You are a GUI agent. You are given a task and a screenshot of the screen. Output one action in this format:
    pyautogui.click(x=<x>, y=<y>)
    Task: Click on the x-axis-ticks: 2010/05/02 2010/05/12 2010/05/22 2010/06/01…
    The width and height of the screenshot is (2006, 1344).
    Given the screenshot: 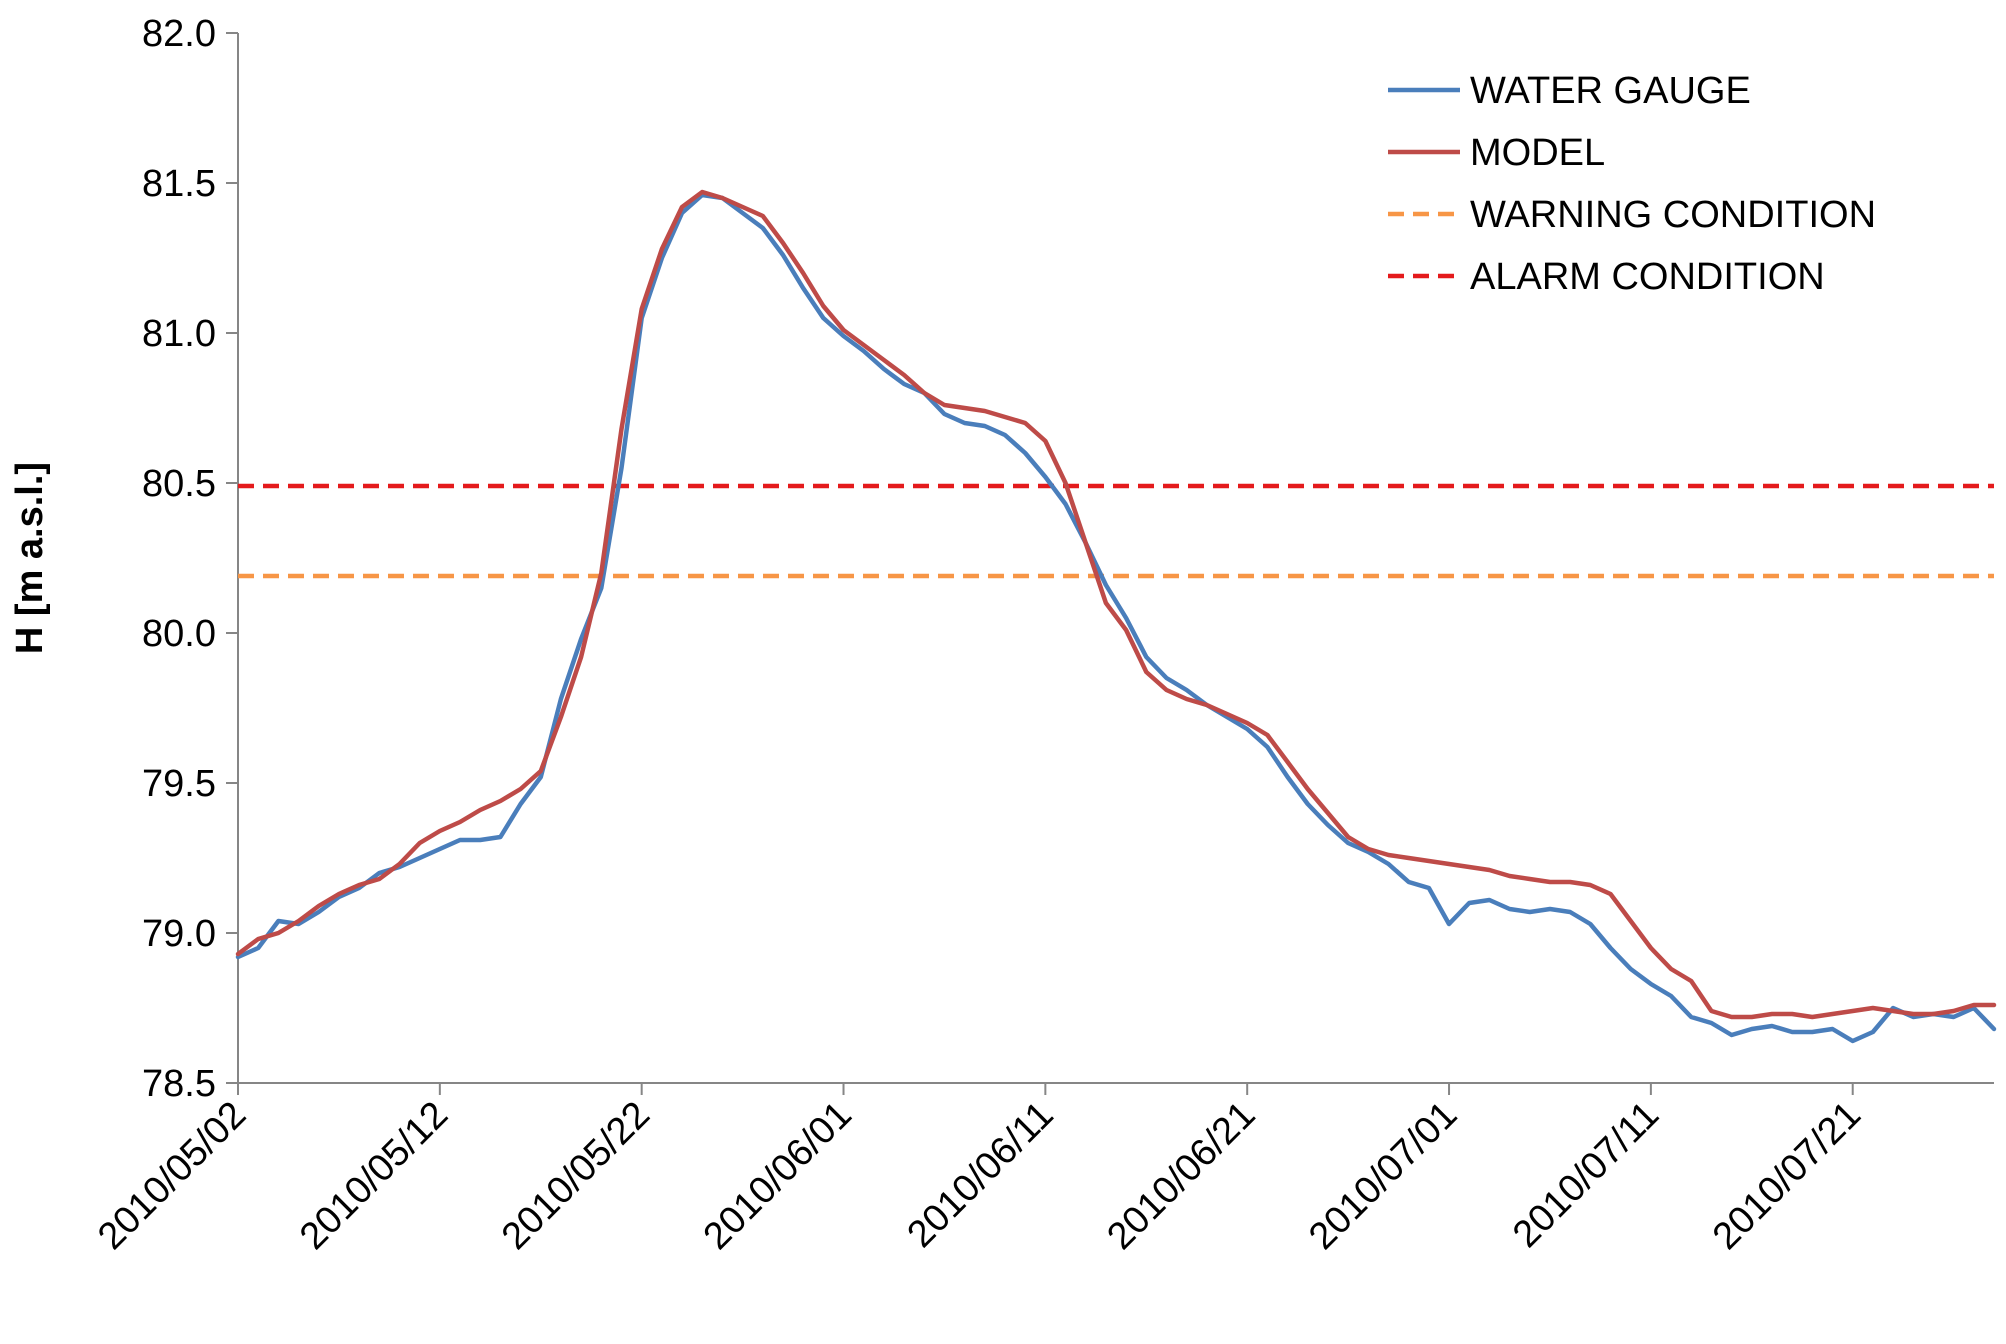 What is the action you would take?
    pyautogui.click(x=979, y=1170)
    